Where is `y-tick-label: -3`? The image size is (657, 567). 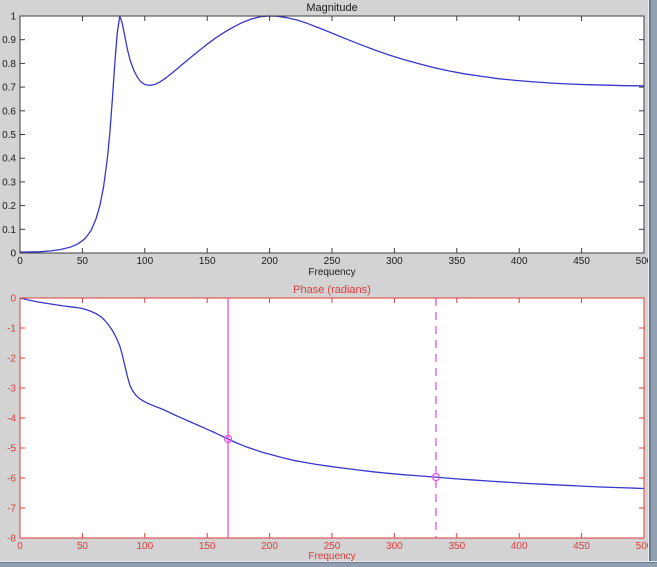 y-tick-label: -3 is located at coordinates (11, 389).